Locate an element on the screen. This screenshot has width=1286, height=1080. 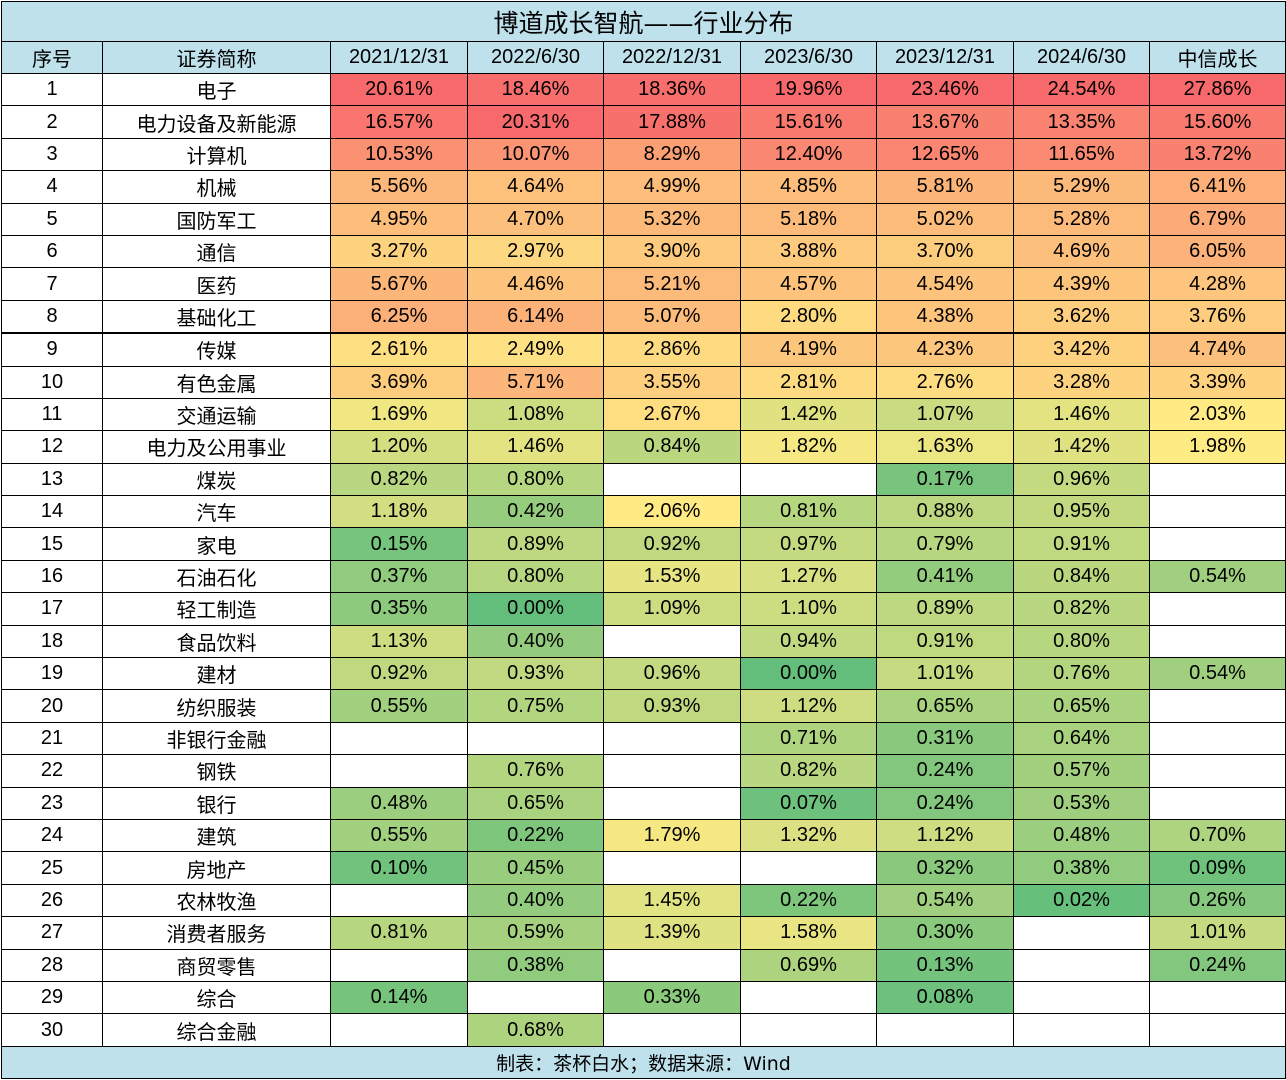
industry-name-cell: 电力及公用事业 is located at coordinates (216, 447).